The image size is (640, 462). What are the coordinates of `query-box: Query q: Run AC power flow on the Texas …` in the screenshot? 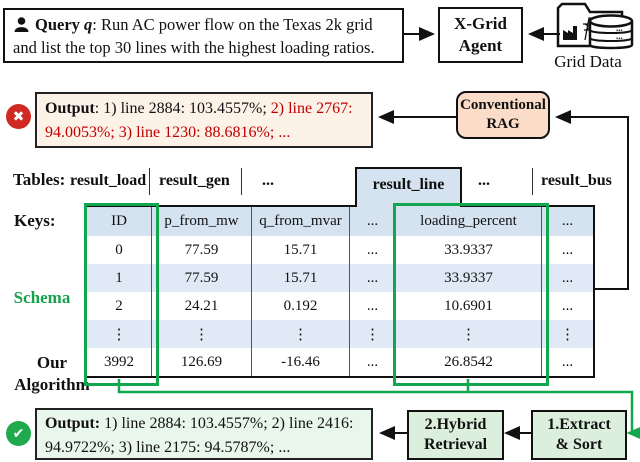 It's located at (203, 35).